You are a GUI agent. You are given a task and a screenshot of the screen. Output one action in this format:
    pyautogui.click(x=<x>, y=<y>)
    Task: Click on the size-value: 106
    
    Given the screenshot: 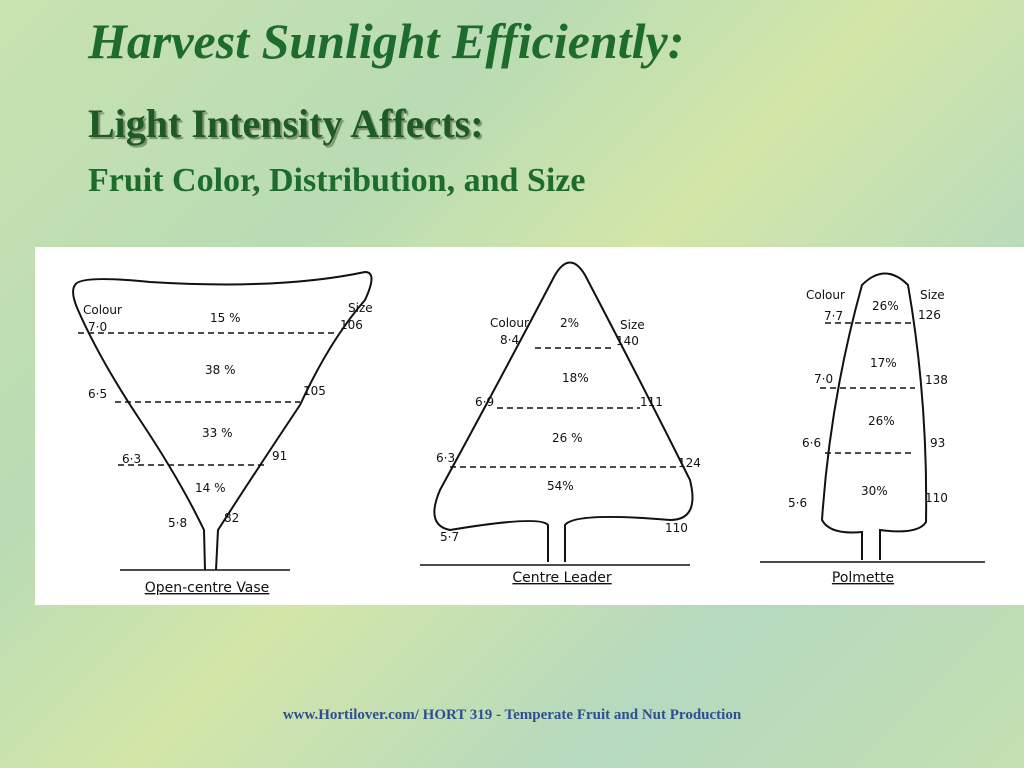 What is the action you would take?
    pyautogui.click(x=351, y=325)
    